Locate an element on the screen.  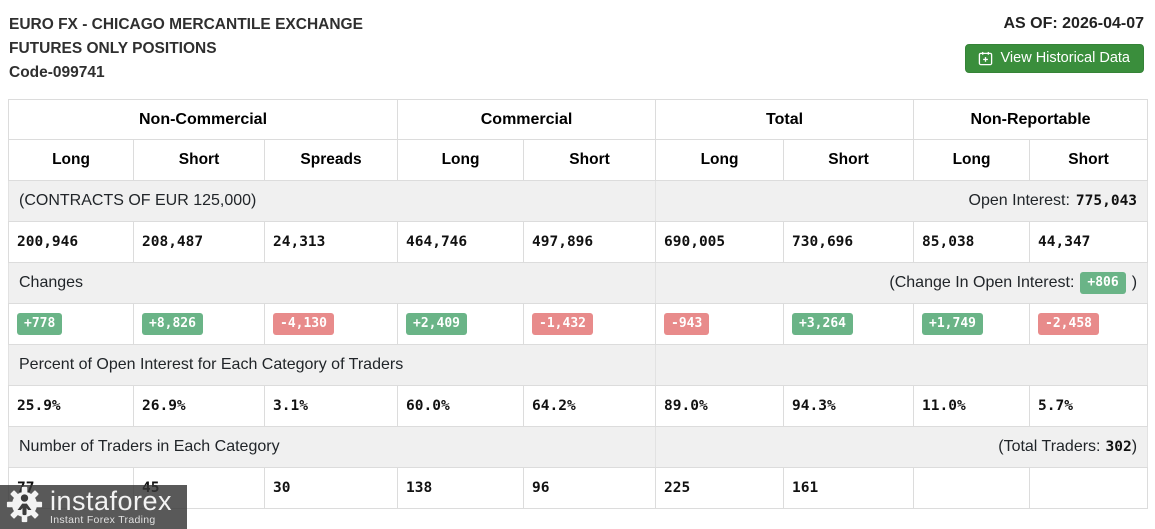
change-badge: +1,749 is located at coordinates (952, 324).